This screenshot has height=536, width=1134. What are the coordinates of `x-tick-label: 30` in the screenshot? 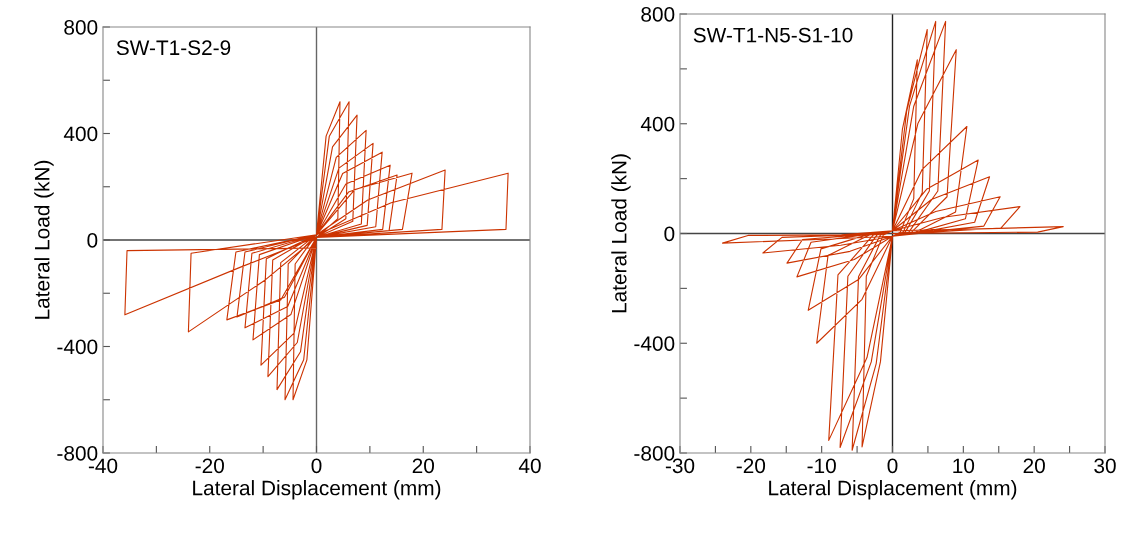 It's located at (1105, 466).